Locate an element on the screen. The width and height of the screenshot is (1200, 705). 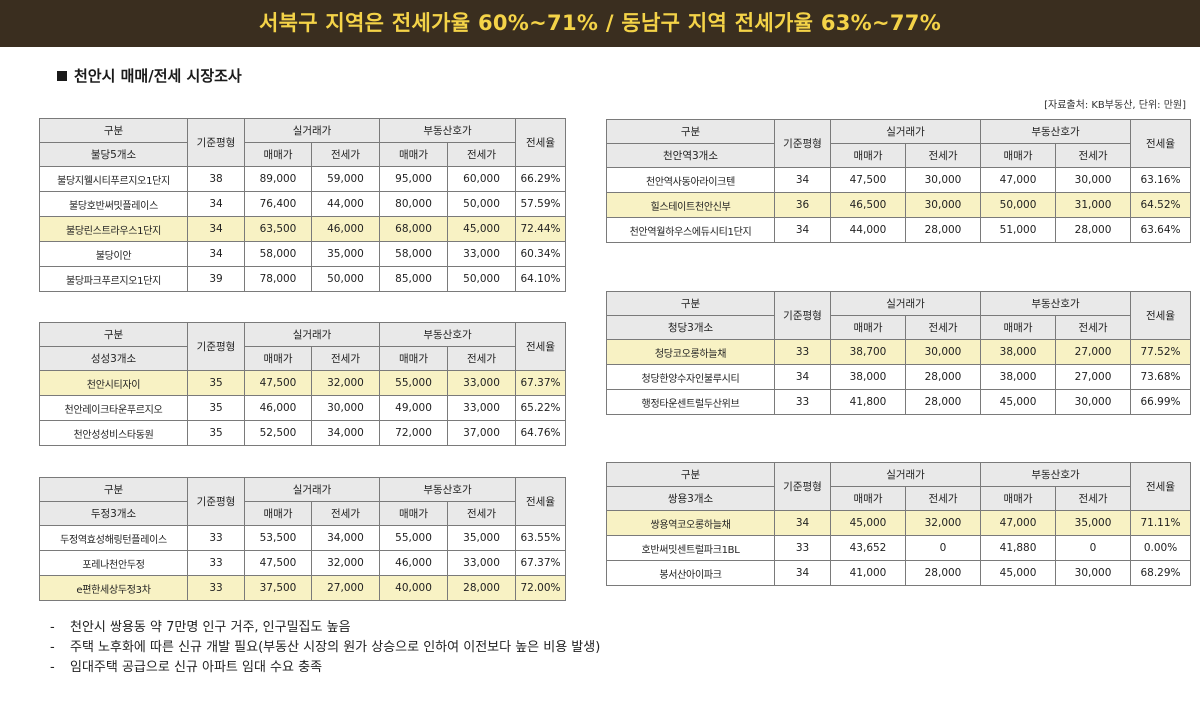
listing-jeonse-price: 37,000 is located at coordinates (482, 433).